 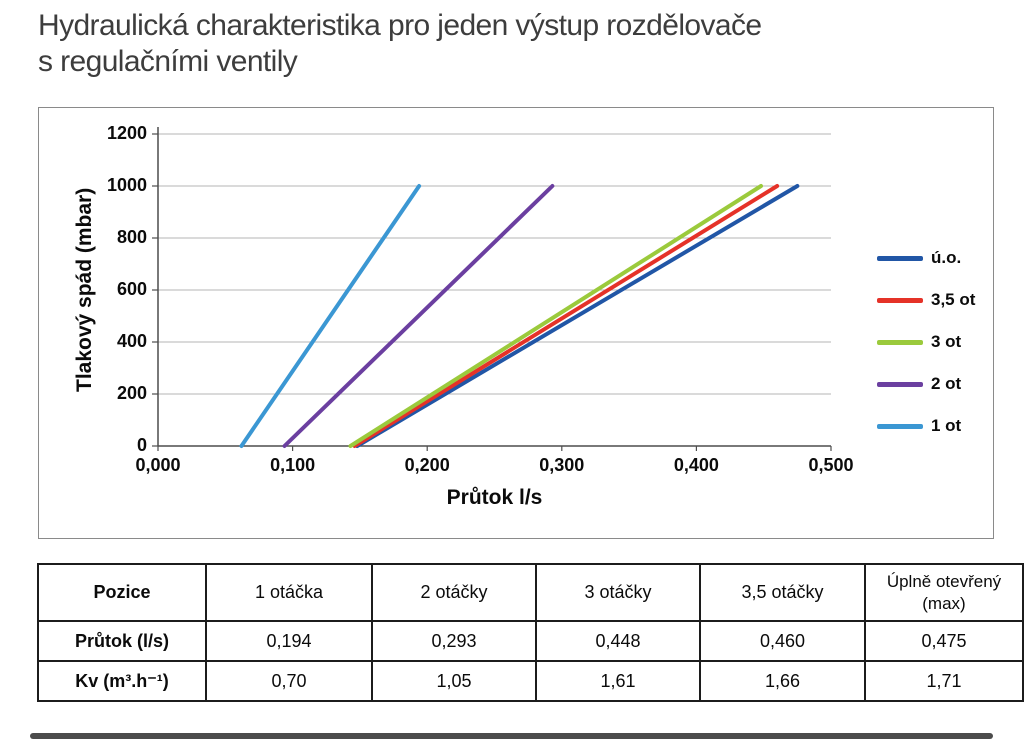 I want to click on x-tick-label: 0,400, so click(x=696, y=465).